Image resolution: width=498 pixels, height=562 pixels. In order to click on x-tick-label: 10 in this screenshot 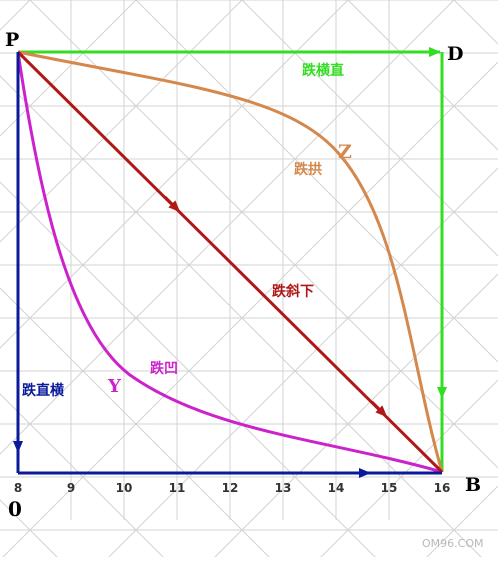, I will do `click(124, 488)`.